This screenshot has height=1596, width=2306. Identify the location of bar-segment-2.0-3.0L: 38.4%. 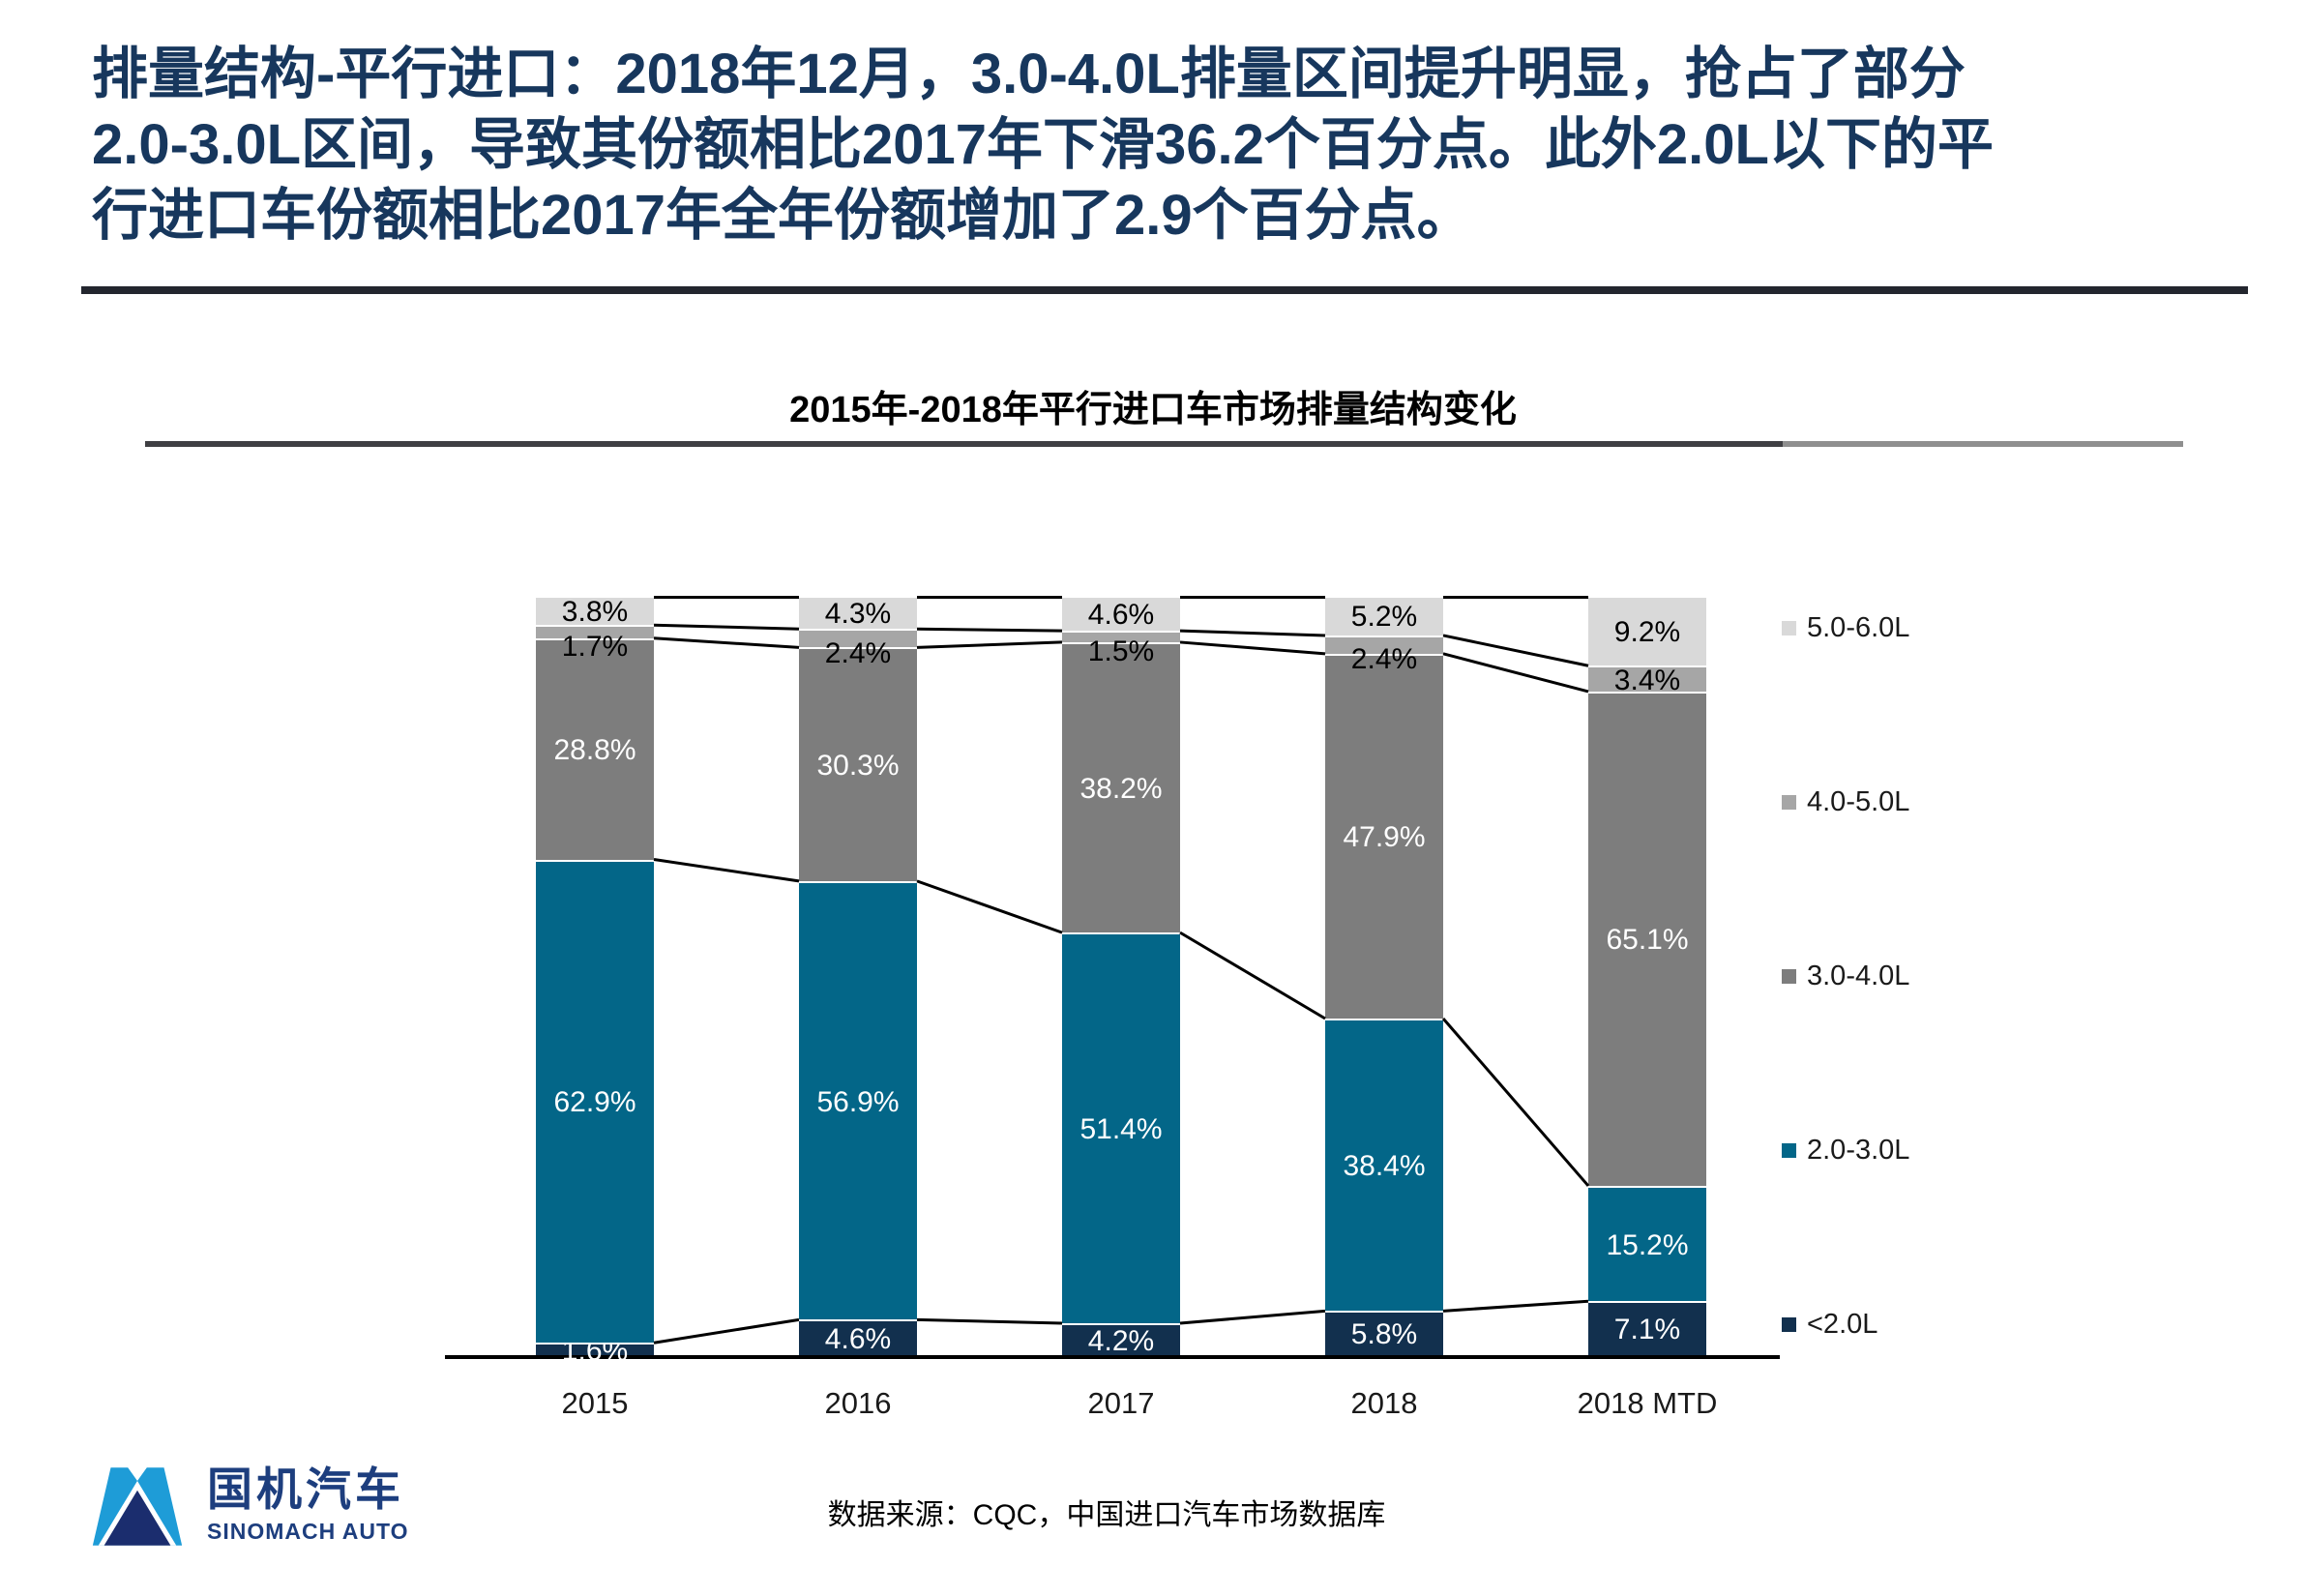
(1384, 1165).